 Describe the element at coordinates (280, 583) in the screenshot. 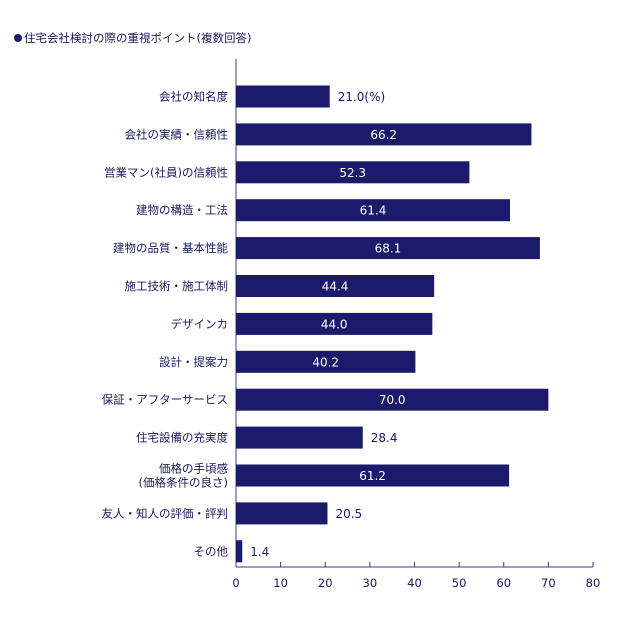

I see `x-tick-label: 10` at that location.